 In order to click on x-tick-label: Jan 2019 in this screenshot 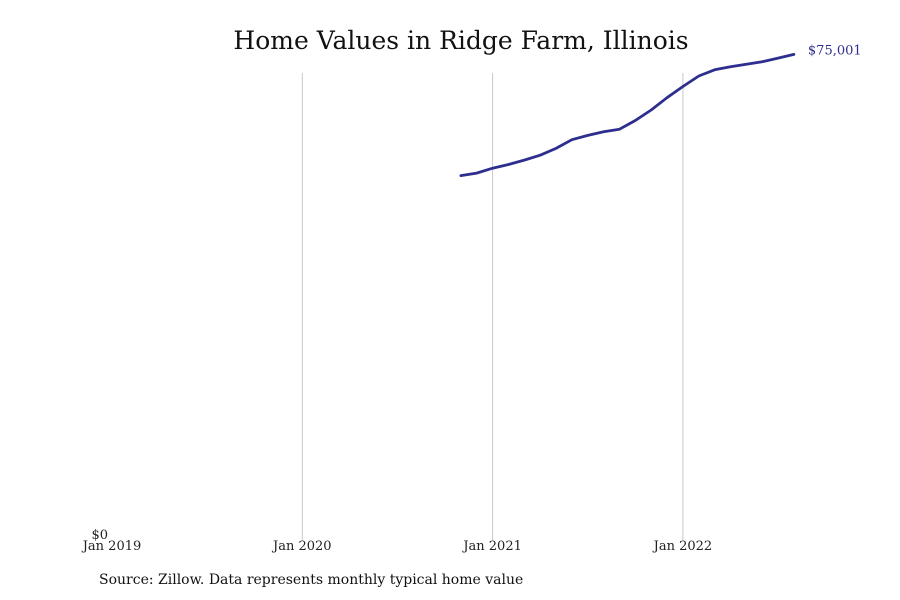, I will do `click(111, 546)`.